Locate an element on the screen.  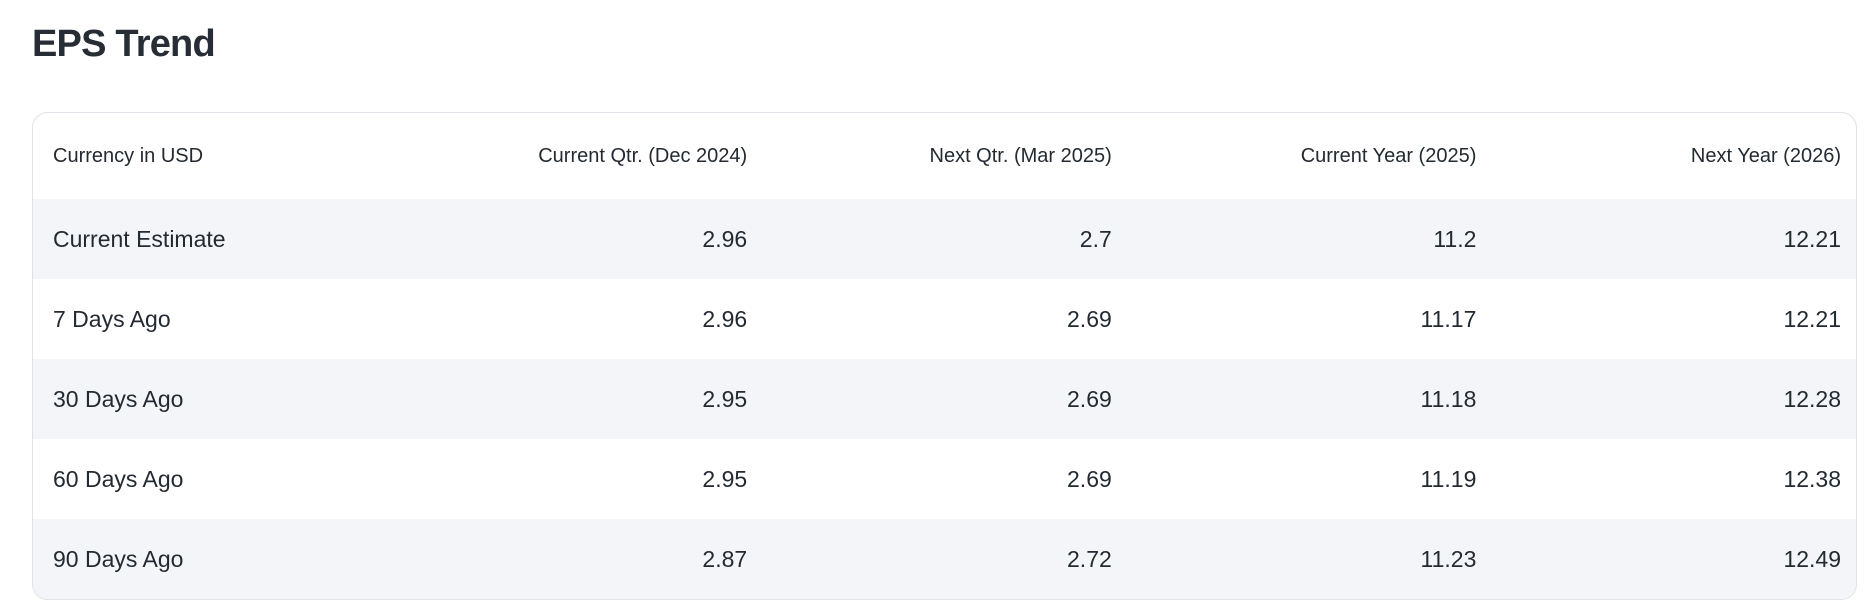
column-header-current-qtr: Current Qtr. (Dec 2024) is located at coordinates (643, 155).